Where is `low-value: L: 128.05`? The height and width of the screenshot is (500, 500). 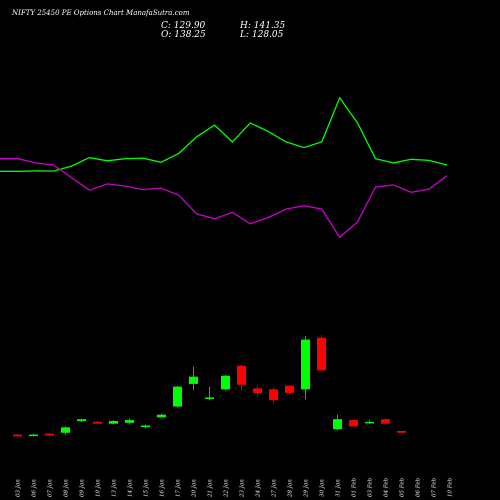
low-value: L: 128.05 is located at coordinates (262, 35).